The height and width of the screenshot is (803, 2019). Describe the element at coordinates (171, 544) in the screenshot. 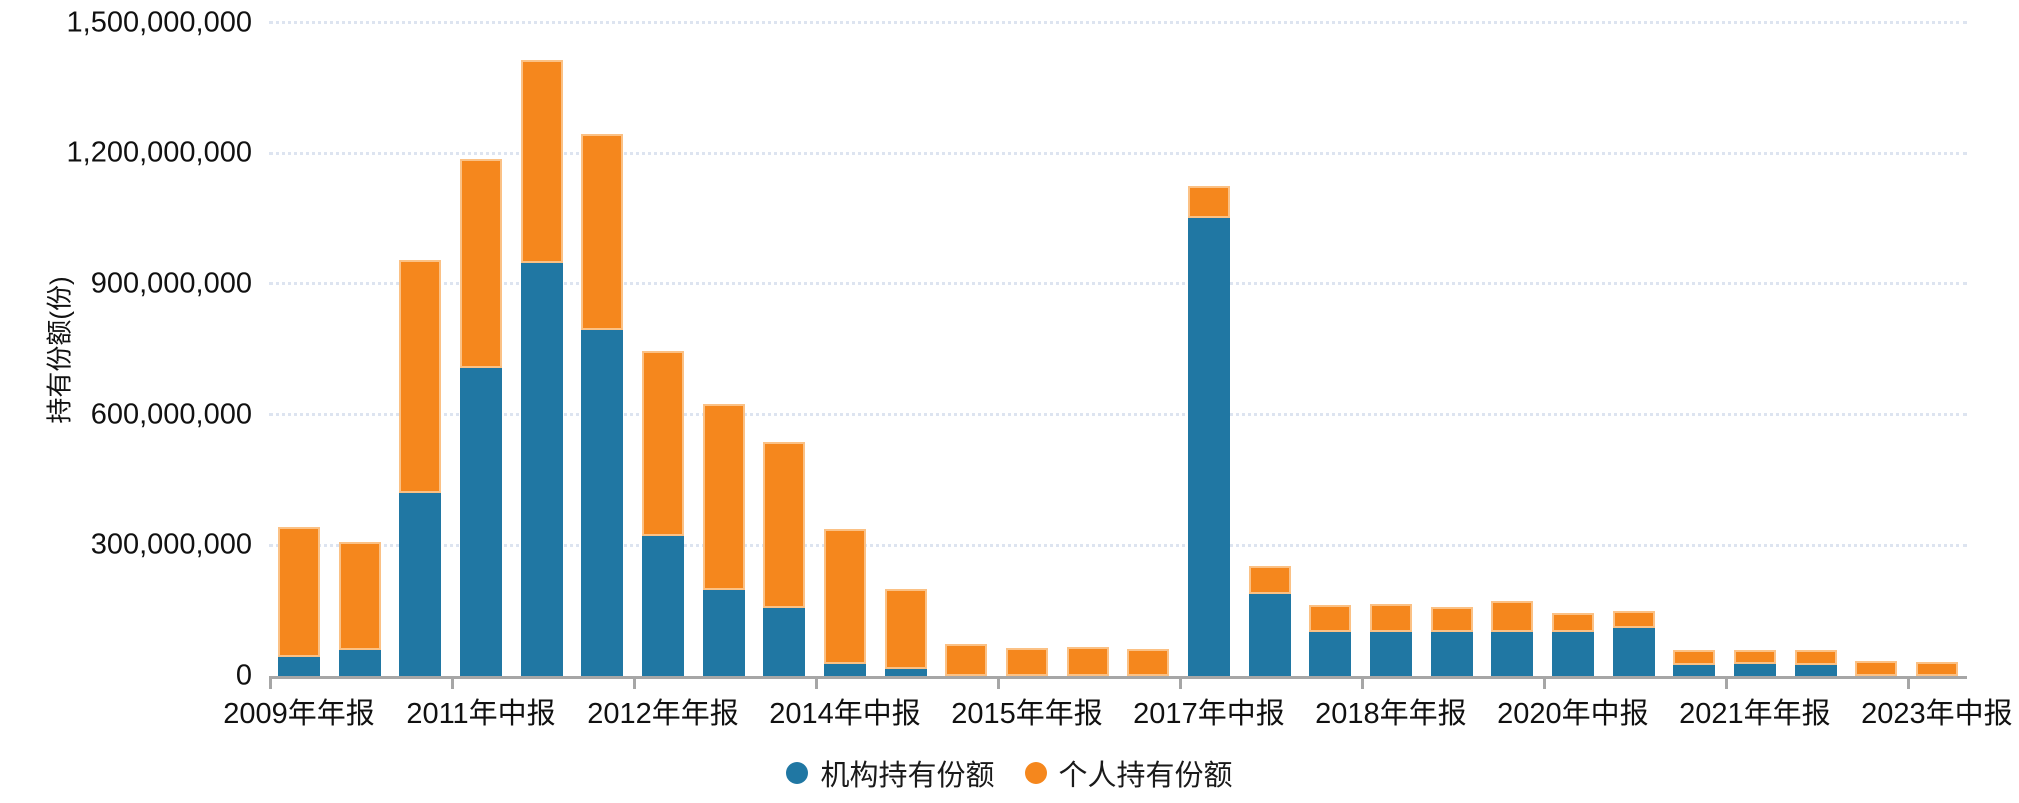

I see `y-axis-tick-label: 300,000,000` at that location.